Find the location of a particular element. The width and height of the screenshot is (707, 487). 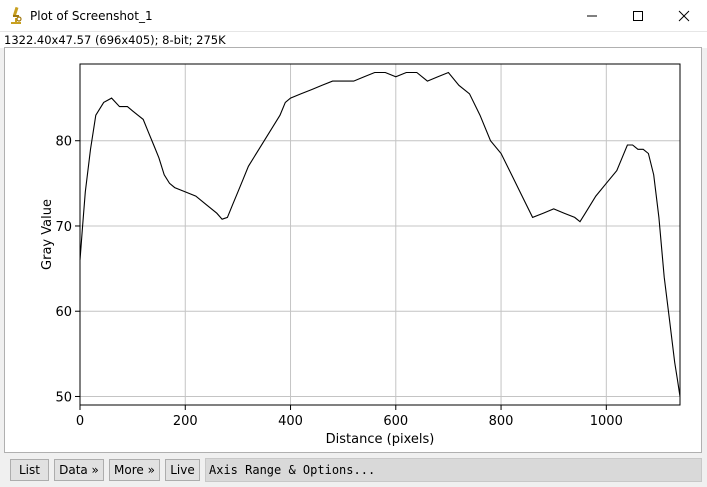

image-info-bar: 1322.40x47.57 (696x405); 8-bit; 275K is located at coordinates (353, 40).